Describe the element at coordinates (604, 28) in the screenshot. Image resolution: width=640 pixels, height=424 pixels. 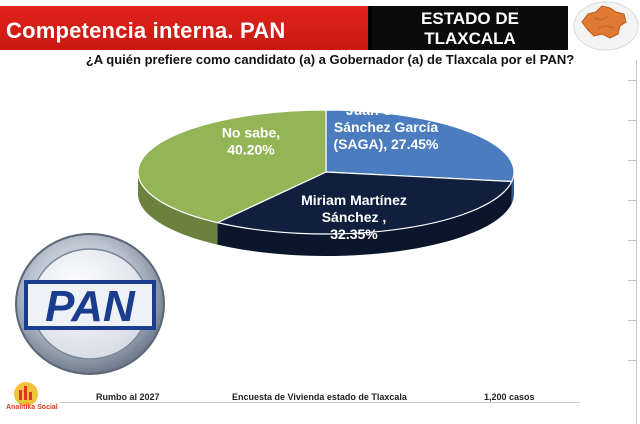
I see `tlaxcala-map-icon` at that location.